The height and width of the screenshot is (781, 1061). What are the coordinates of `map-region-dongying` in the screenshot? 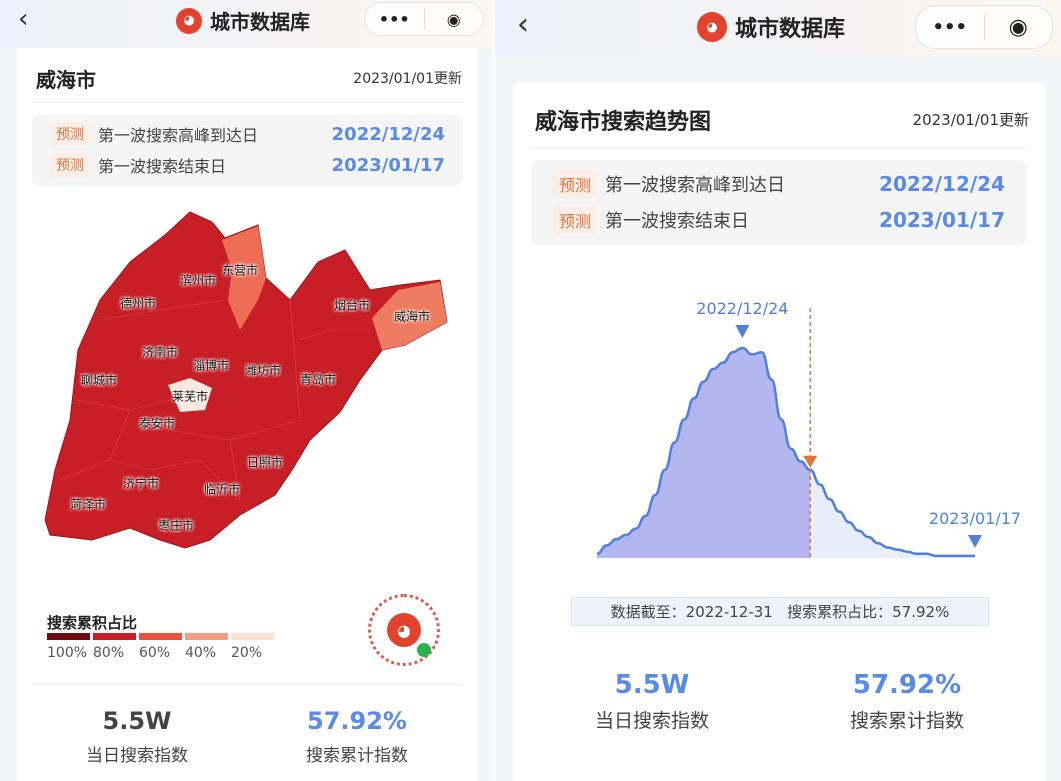 It's located at (244, 278).